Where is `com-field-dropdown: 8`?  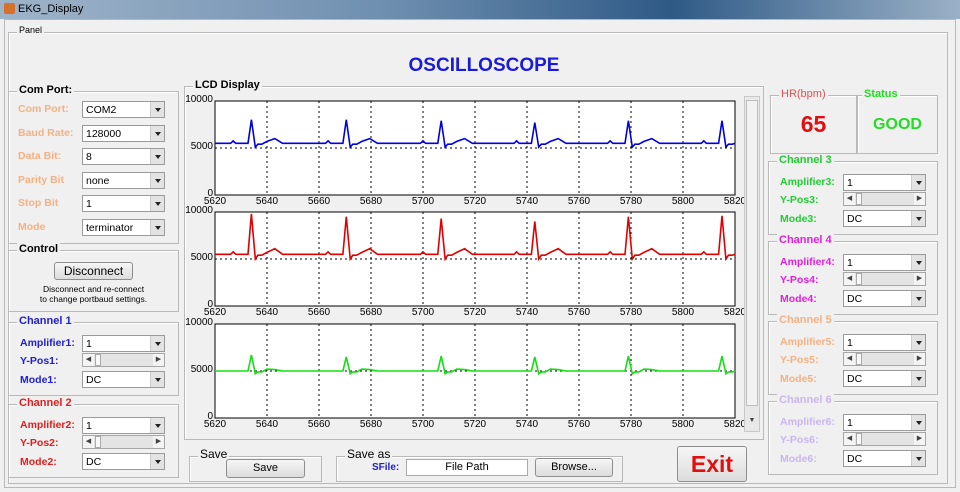 com-field-dropdown: 8 is located at coordinates (123, 156).